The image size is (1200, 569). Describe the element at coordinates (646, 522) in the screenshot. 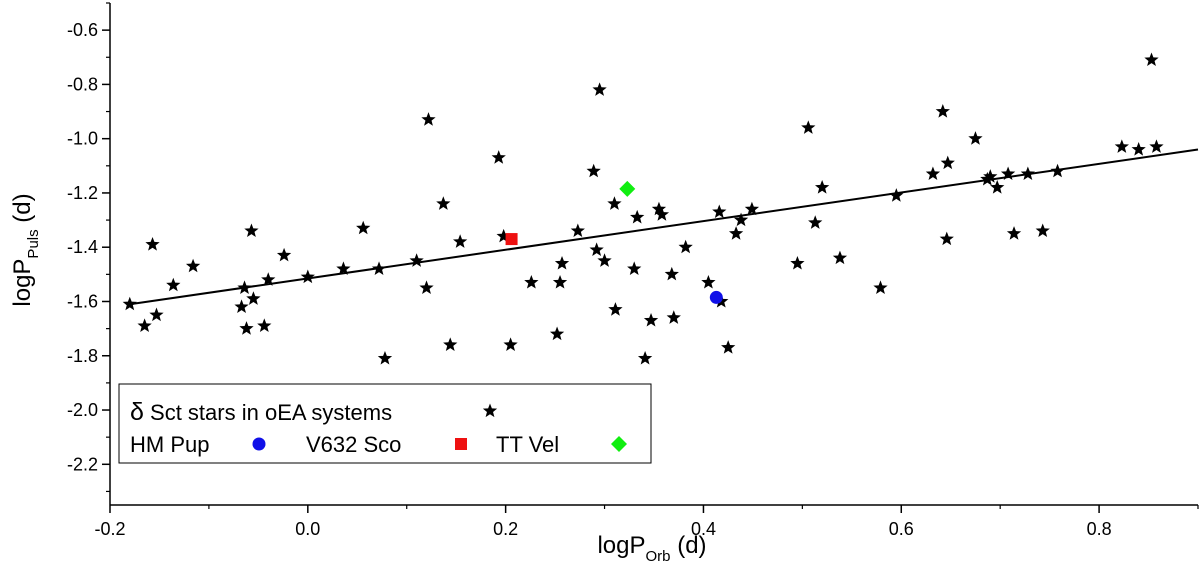

I see `x-ticks: -0.2 0.0 0.2 0.4 0.6 0.8` at that location.